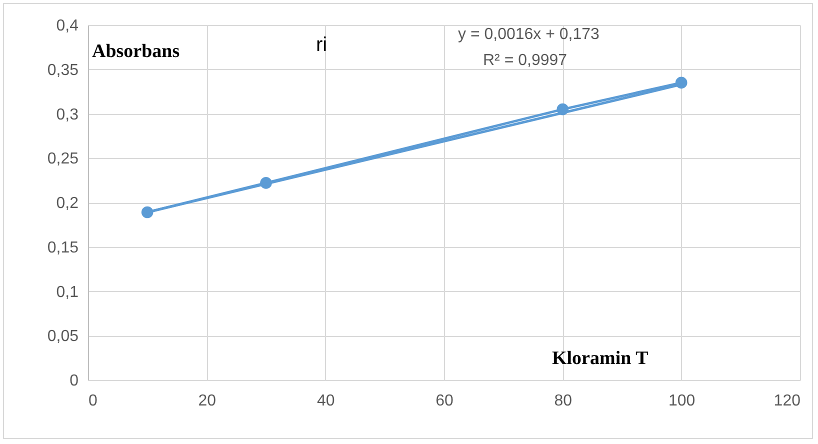 Image resolution: width=818 pixels, height=444 pixels. I want to click on annotation: R² = 0,9997, so click(525, 60).